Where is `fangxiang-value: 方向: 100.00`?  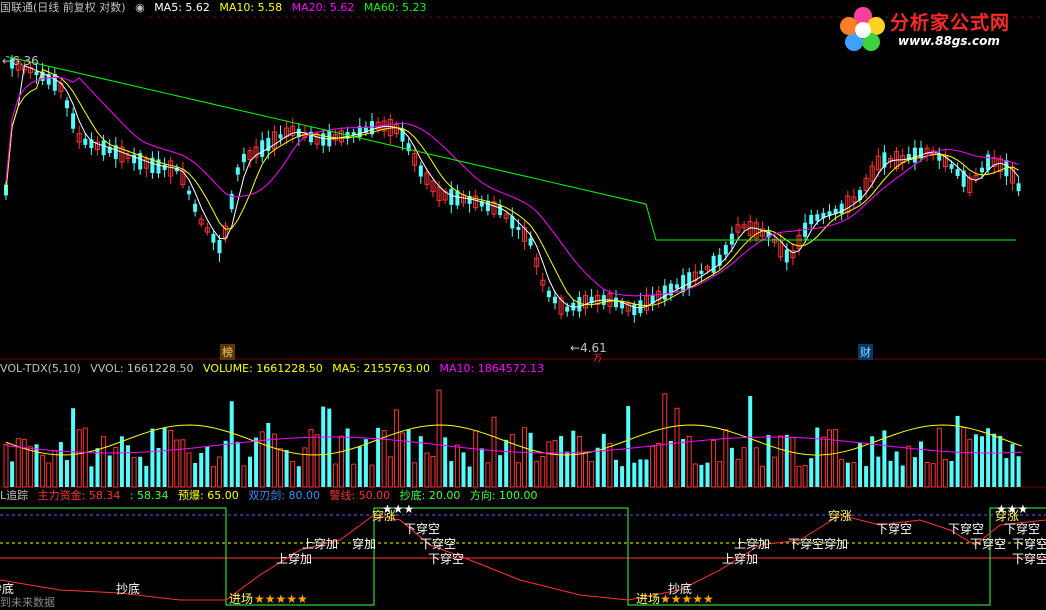
fangxiang-value: 方向: 100.00 is located at coordinates (503, 495).